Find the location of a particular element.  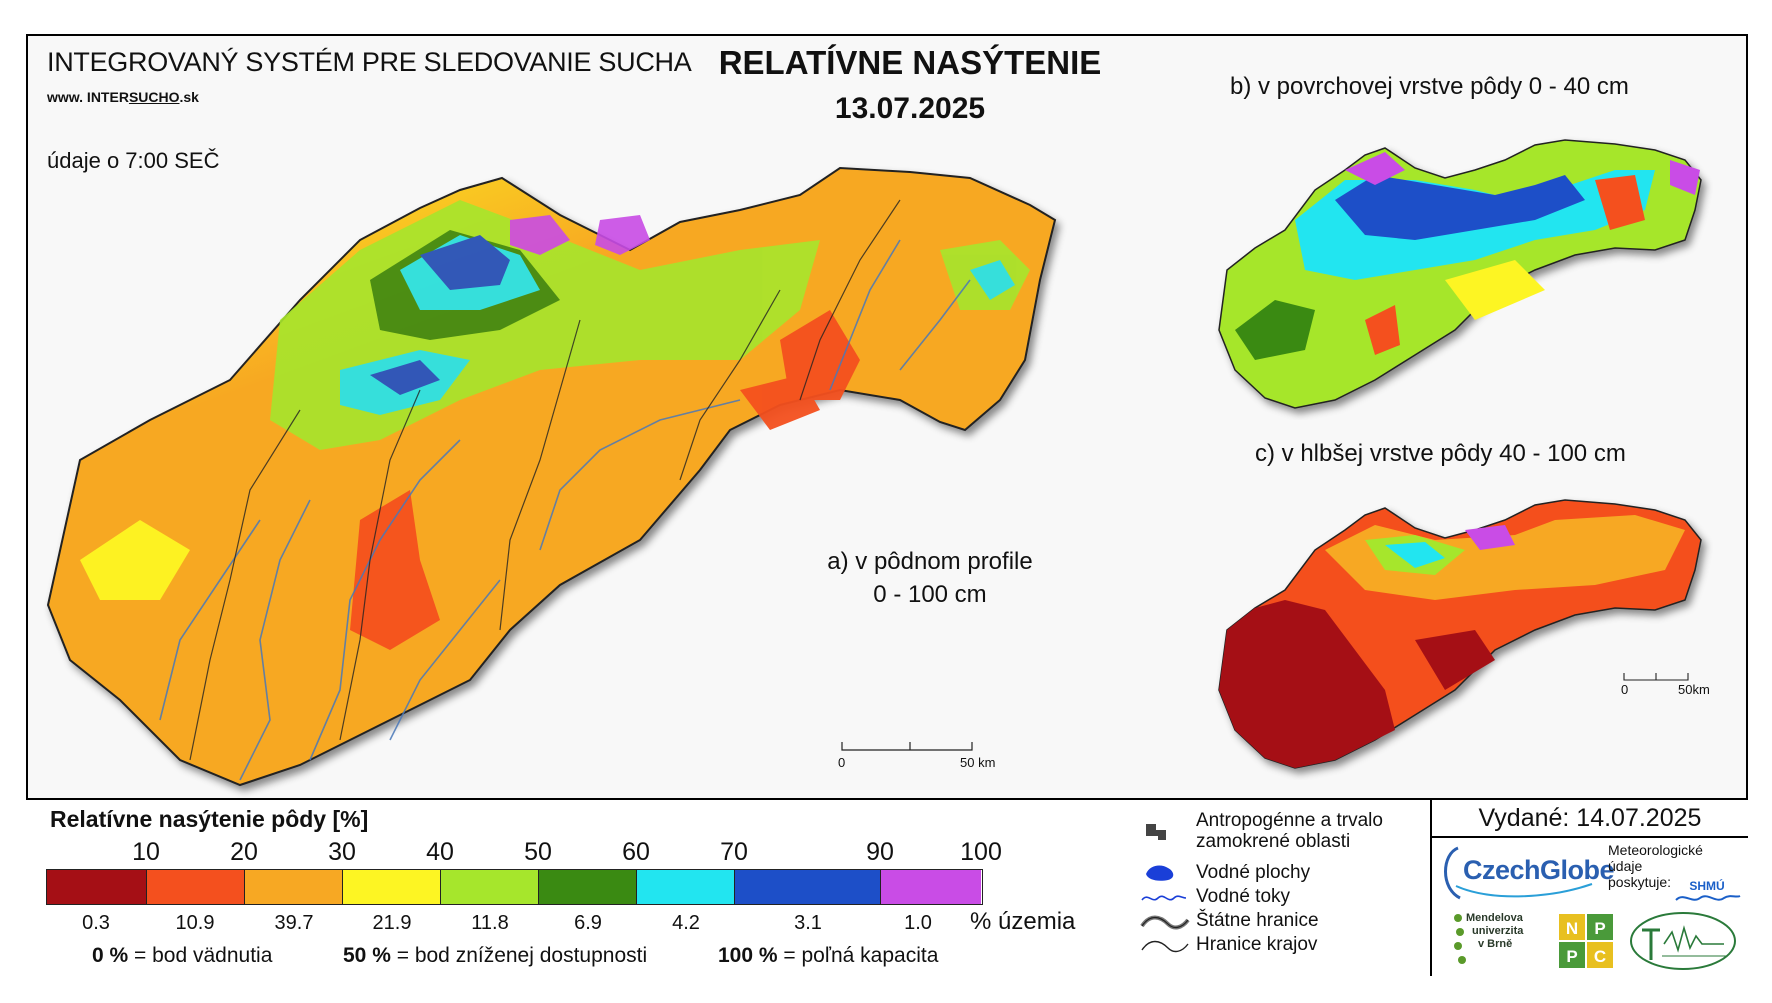

legend-share: 39.7 is located at coordinates (294, 923).